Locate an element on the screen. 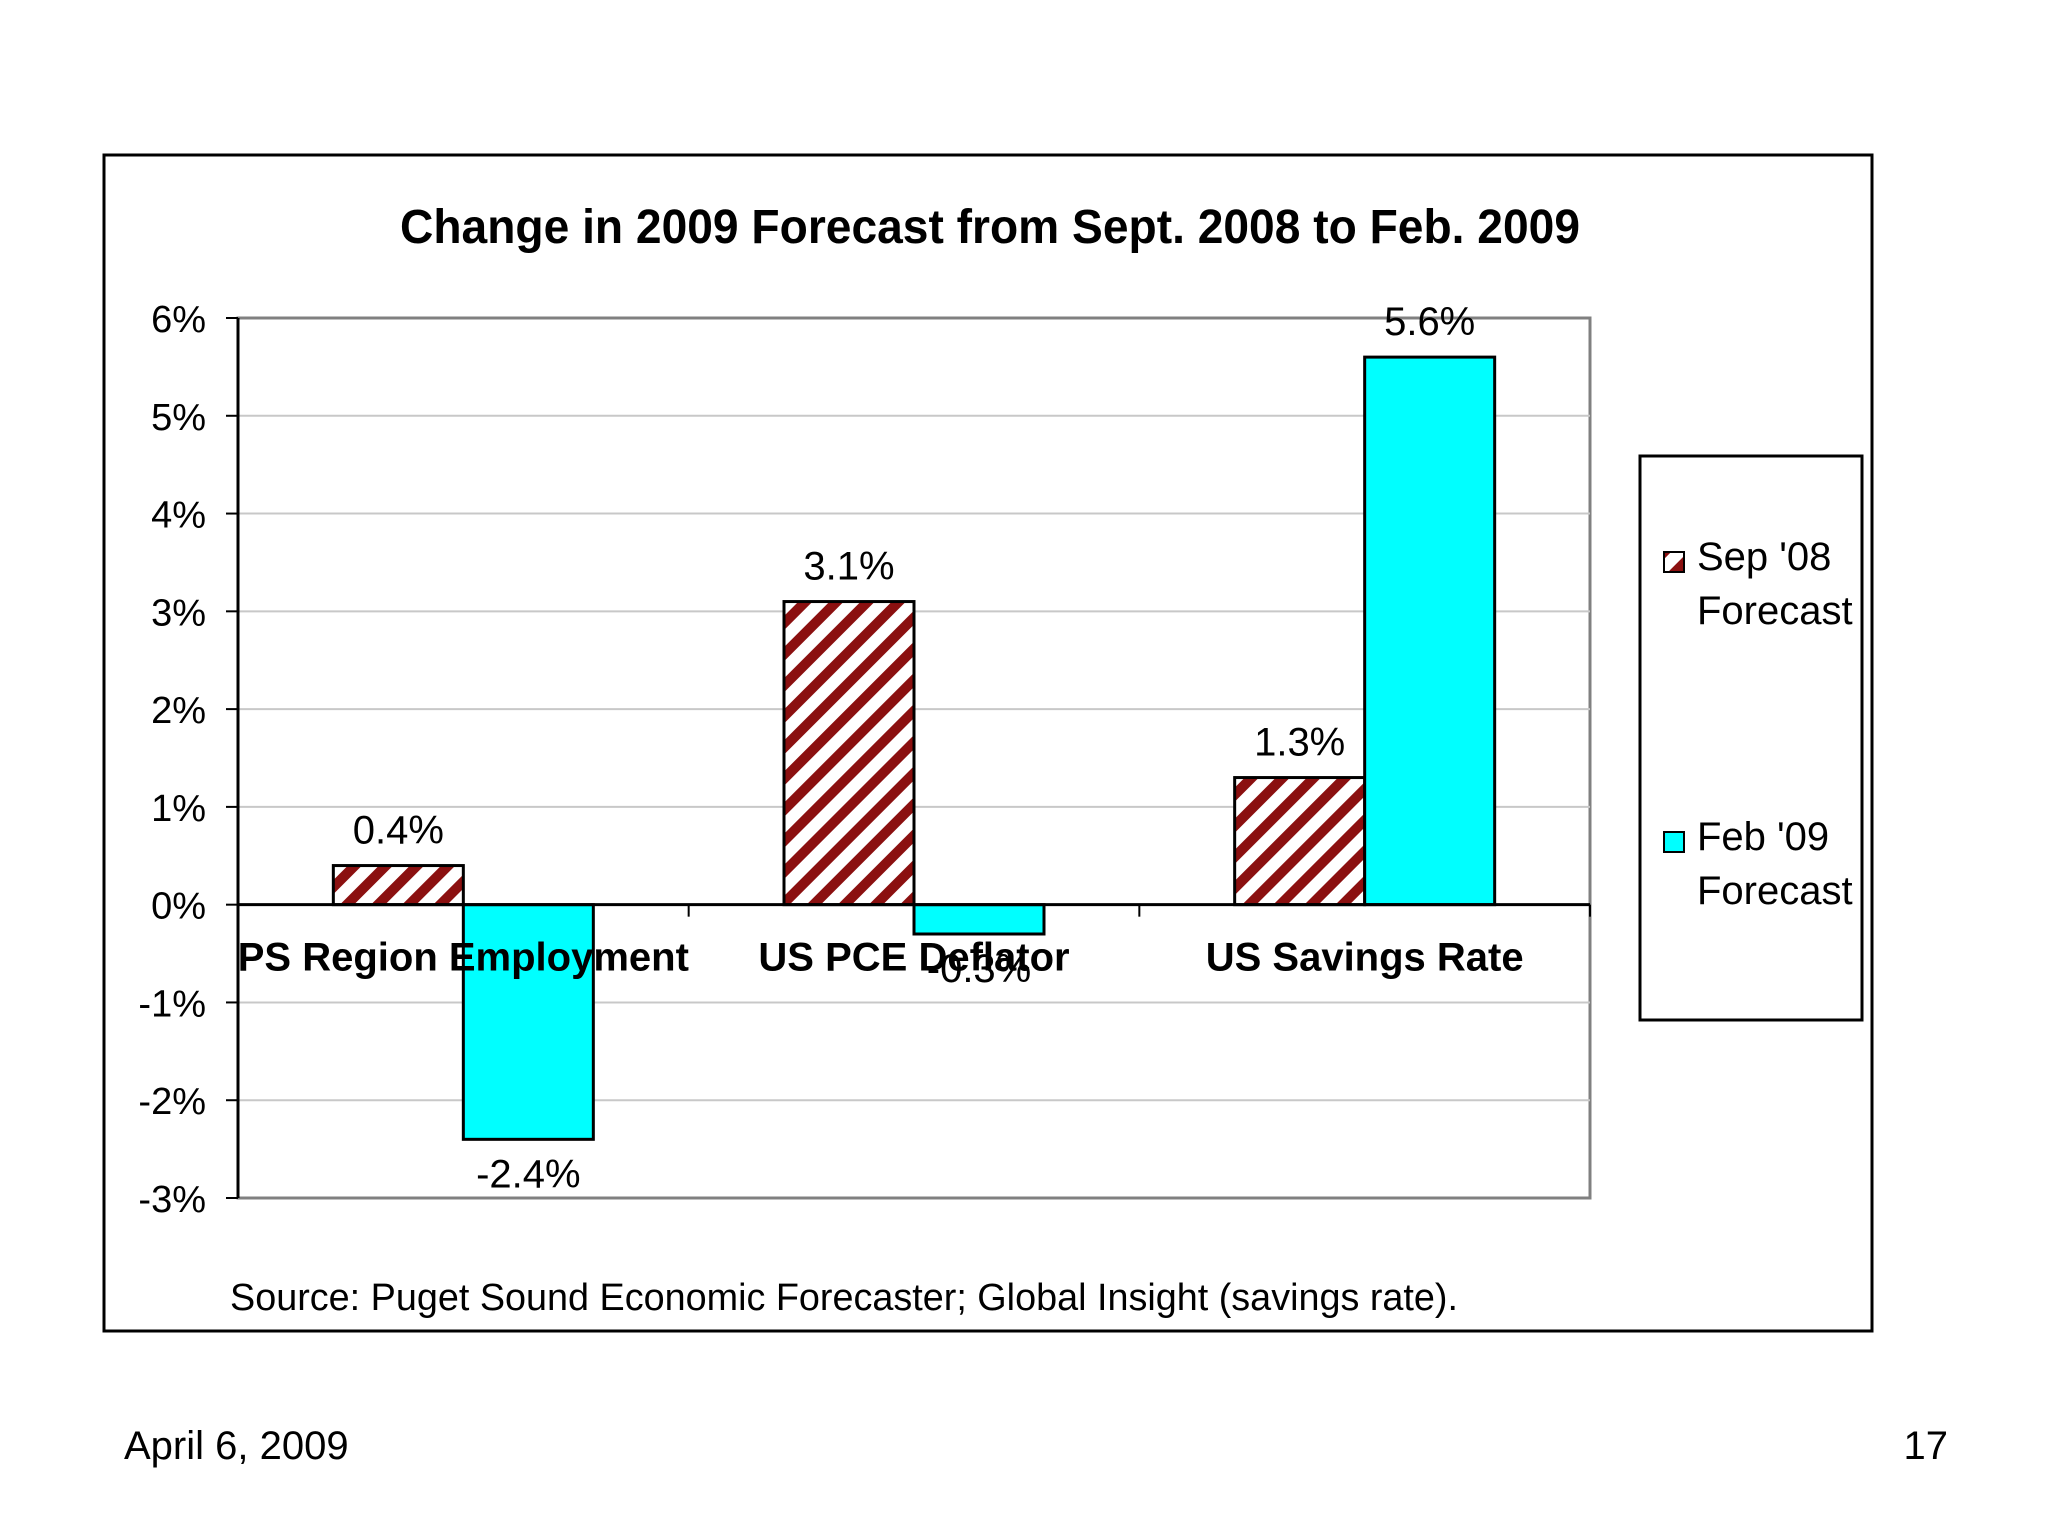 The width and height of the screenshot is (2048, 1536). footer-date: April 6, 2009 is located at coordinates (236, 1446).